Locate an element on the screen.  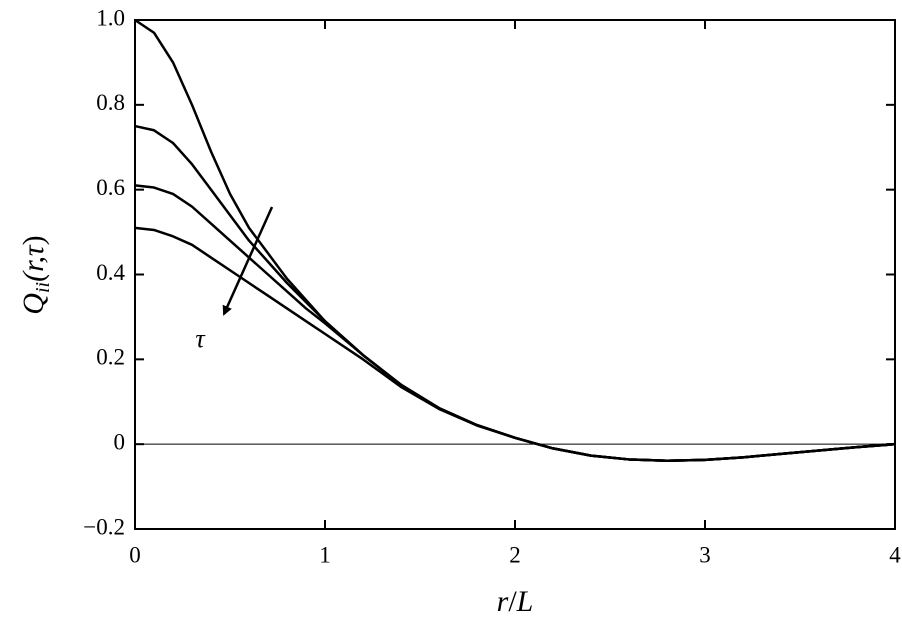
annotation: τ is located at coordinates (200, 338).